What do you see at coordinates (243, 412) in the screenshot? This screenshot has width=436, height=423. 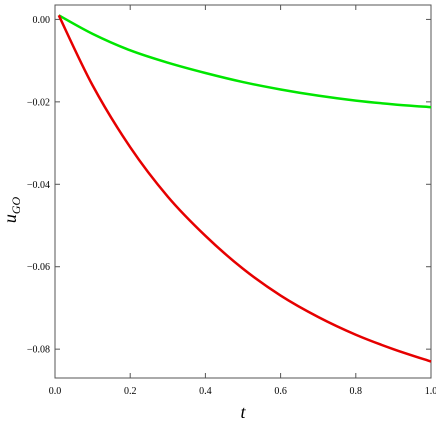 I see `x-axis-label: t` at bounding box center [243, 412].